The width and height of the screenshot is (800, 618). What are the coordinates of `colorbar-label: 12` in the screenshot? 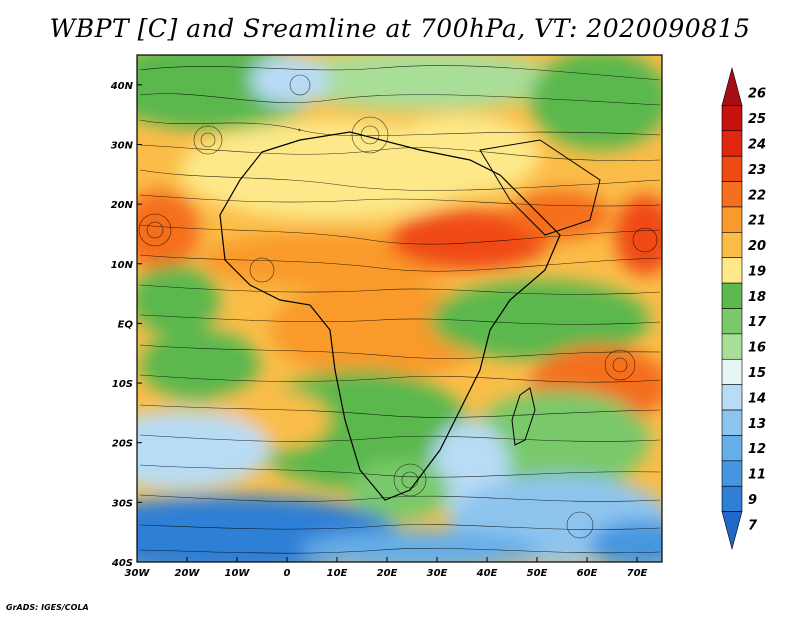 It's located at (757, 449).